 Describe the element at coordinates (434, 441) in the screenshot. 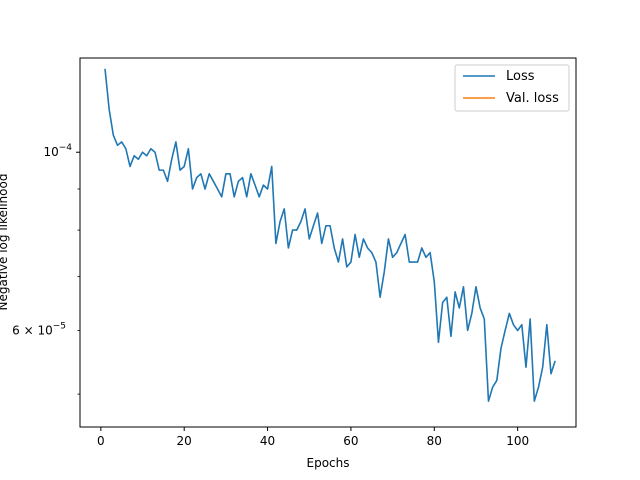

I see `x-tick-label: 80` at that location.